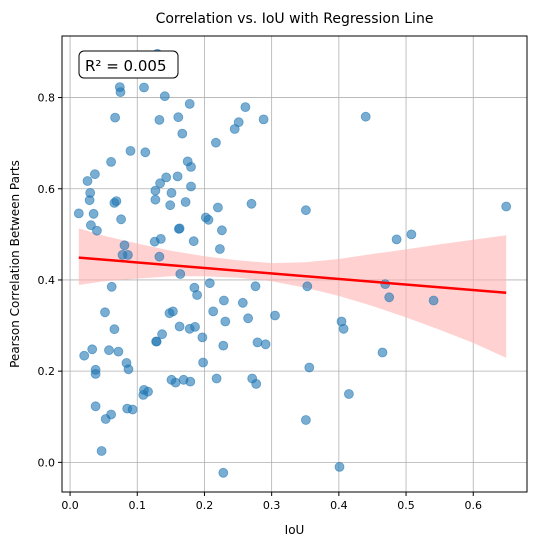 Image resolution: width=536 pixels, height=547 pixels. I want to click on x-axis-label: IoU, so click(295, 530).